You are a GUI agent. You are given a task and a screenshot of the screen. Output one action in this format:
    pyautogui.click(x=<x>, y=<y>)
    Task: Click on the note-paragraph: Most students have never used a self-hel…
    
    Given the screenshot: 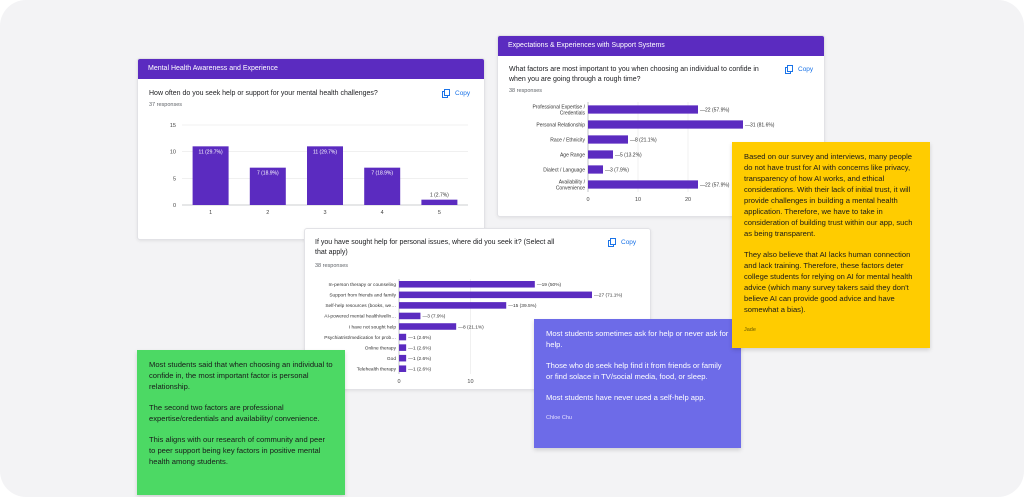 What is the action you would take?
    pyautogui.click(x=626, y=397)
    